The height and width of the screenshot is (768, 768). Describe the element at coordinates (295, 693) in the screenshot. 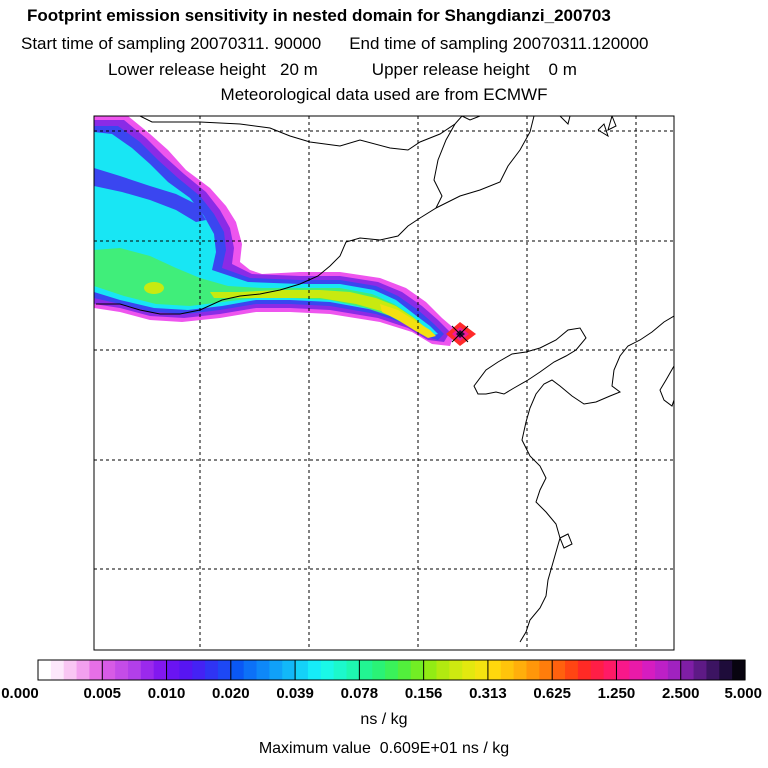

I see `colorbar-tick-label: 0.039` at that location.